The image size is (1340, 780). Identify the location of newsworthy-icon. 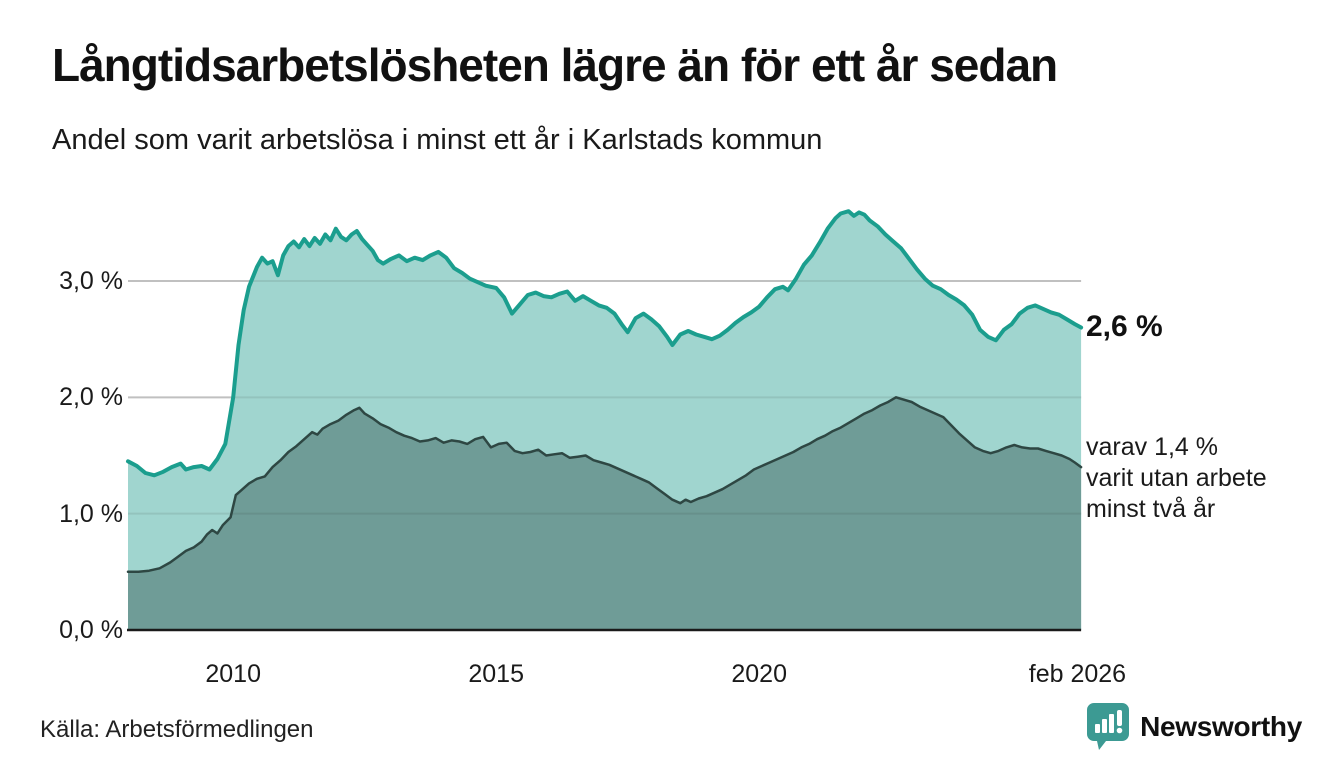
(1108, 726).